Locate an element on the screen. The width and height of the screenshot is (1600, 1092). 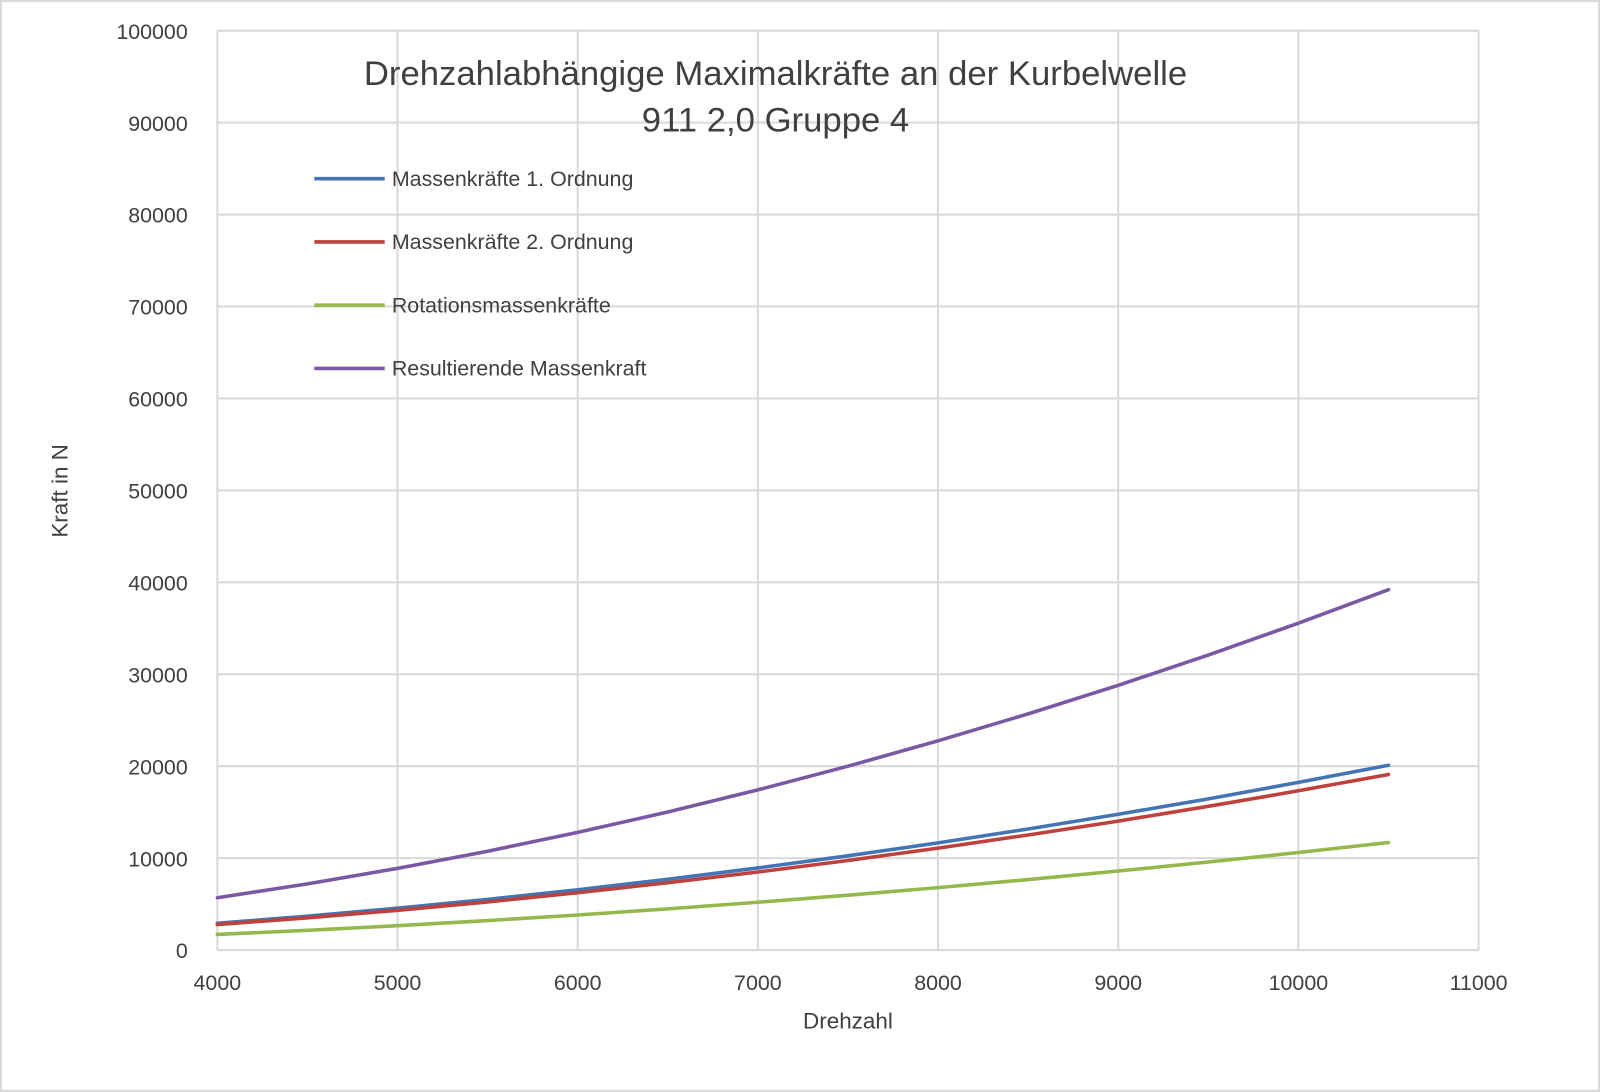
legend-label: Rotationsmassenkräfte is located at coordinates (501, 305).